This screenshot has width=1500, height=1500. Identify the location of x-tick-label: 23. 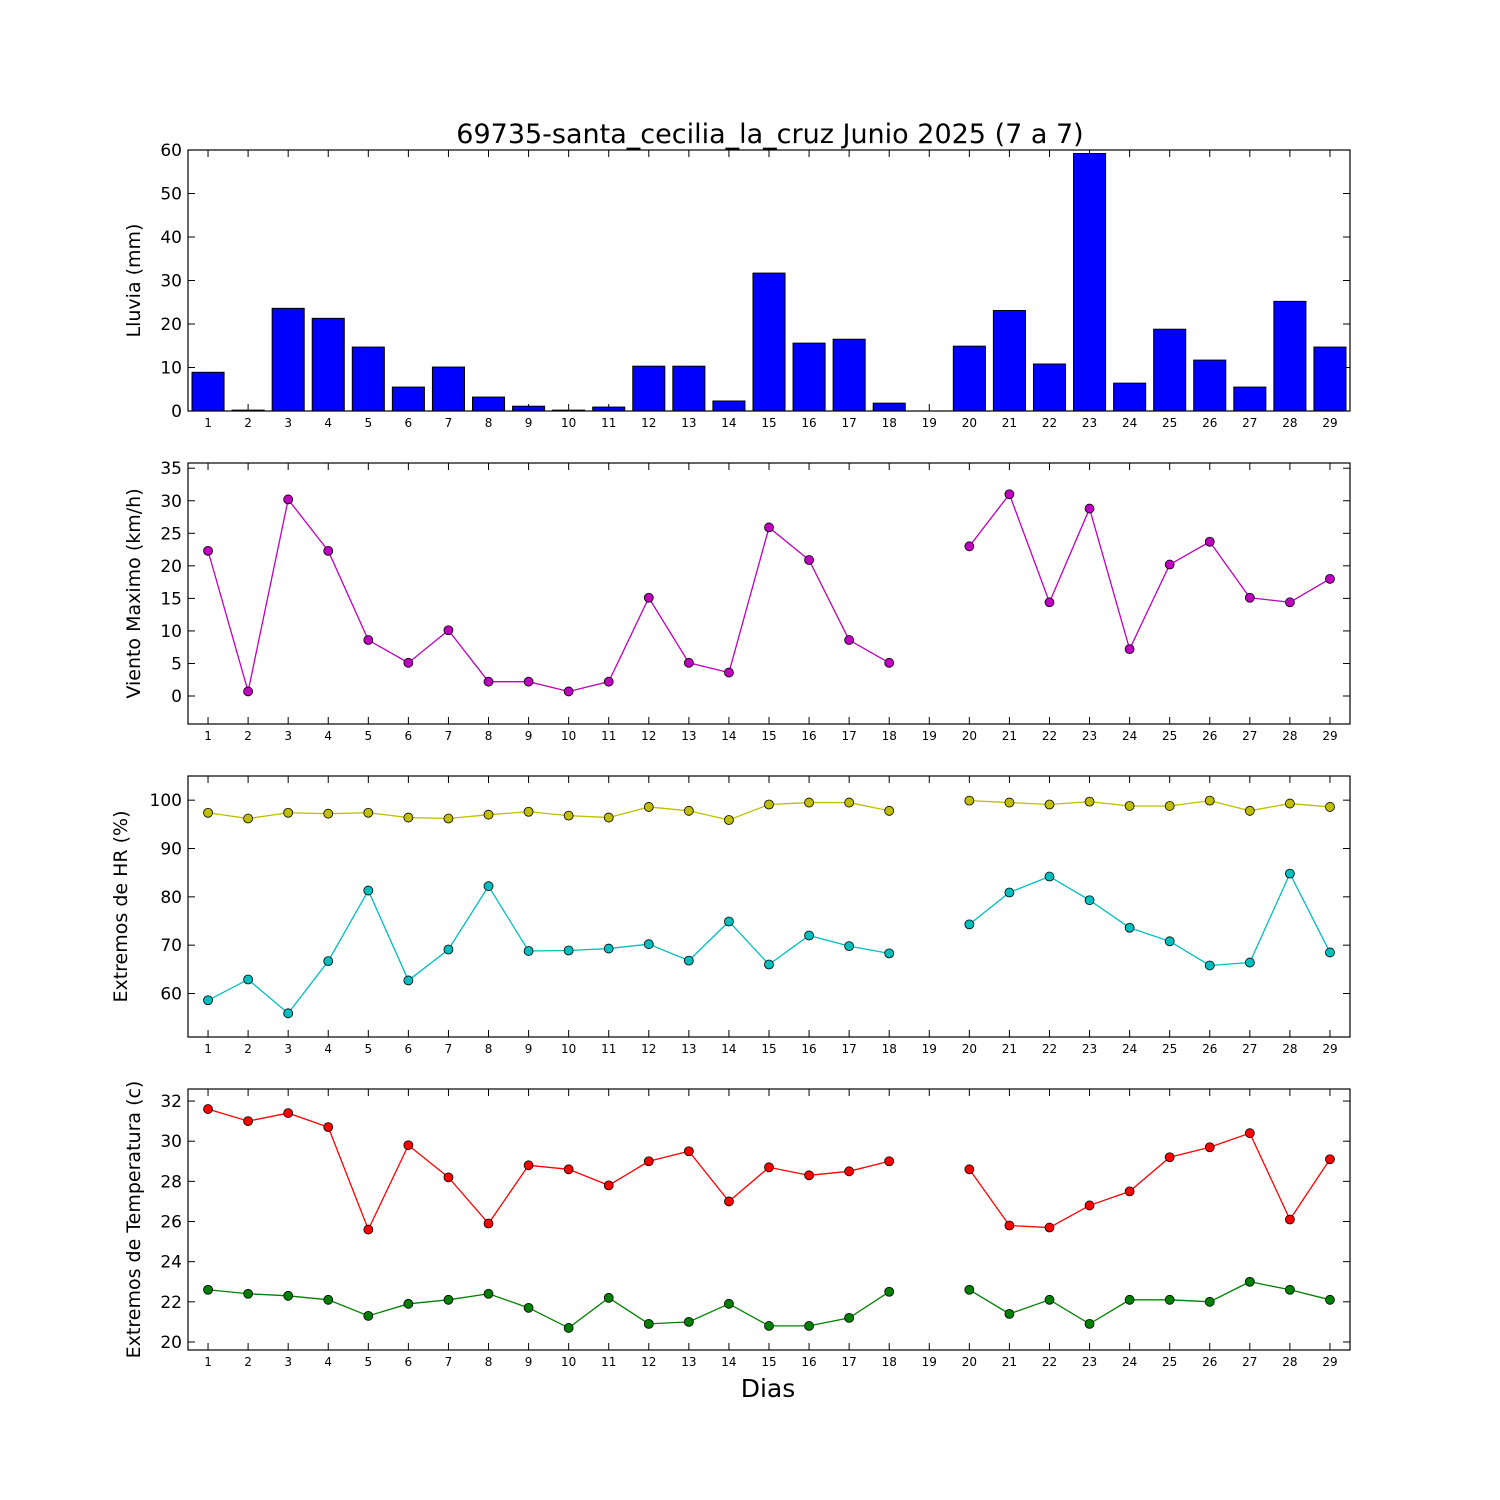
(1089, 1362).